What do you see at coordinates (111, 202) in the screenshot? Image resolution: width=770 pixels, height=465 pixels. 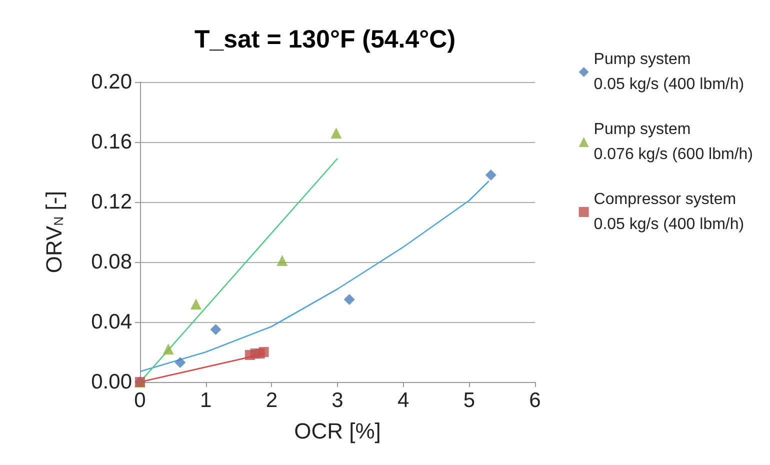 I see `y-tick-label: 0.12` at bounding box center [111, 202].